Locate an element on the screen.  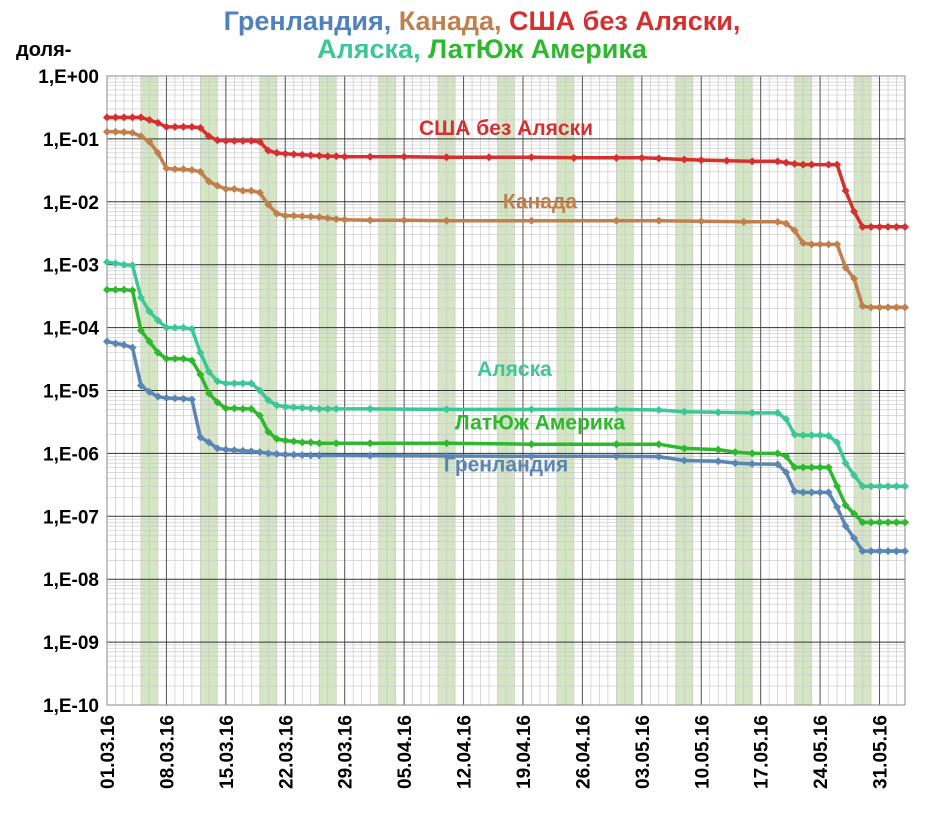
series-США без Аляски is located at coordinates (506, 172).